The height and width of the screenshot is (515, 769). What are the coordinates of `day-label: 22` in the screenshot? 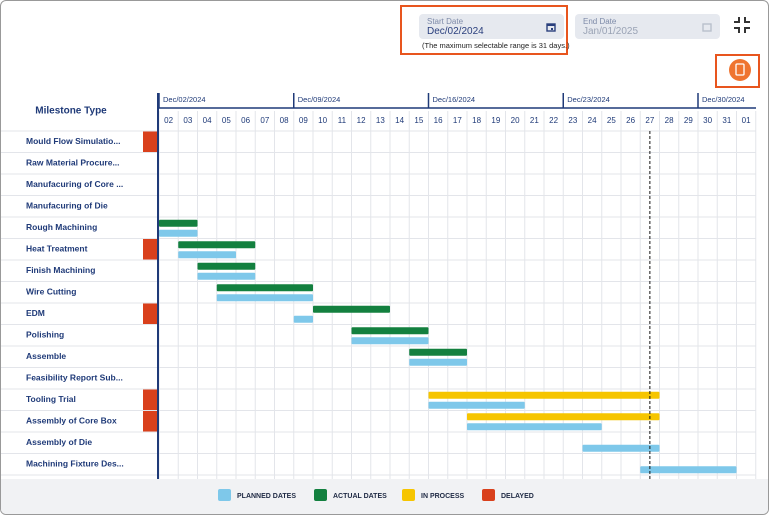 It's located at (553, 120).